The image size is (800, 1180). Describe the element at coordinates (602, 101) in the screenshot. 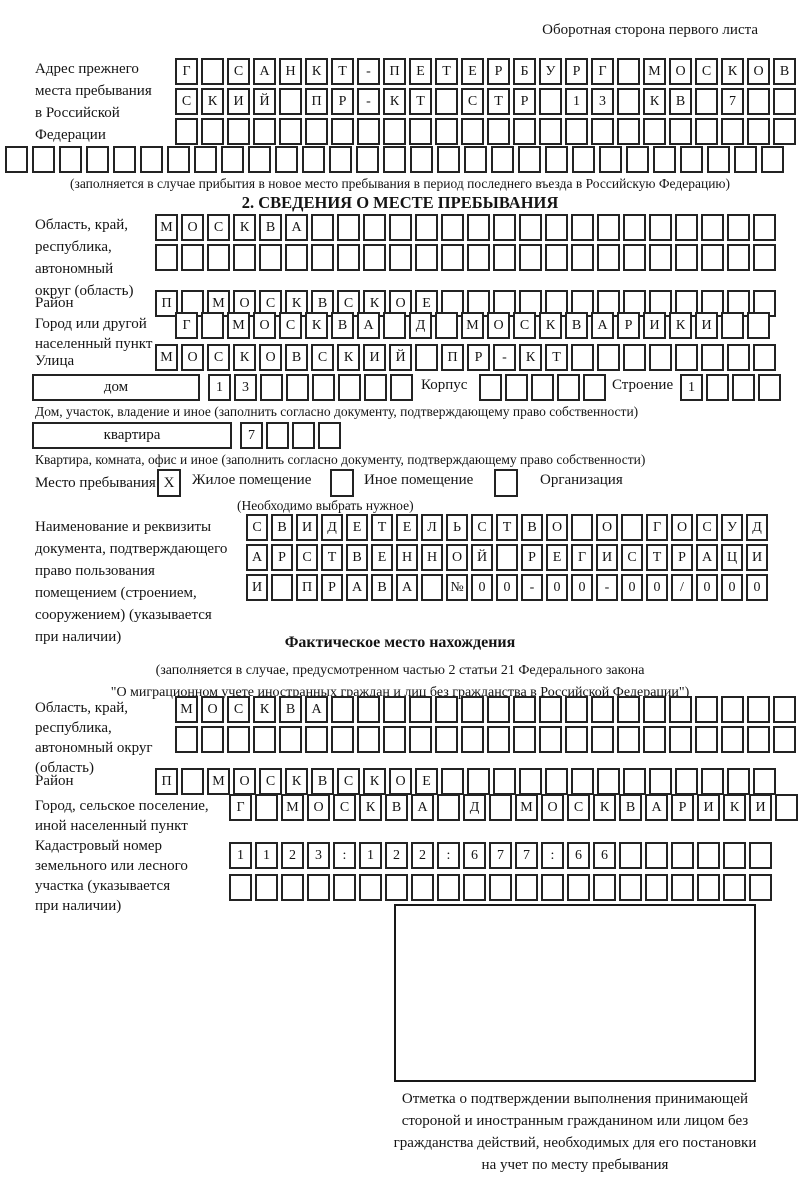

I see `char-box: 3` at that location.